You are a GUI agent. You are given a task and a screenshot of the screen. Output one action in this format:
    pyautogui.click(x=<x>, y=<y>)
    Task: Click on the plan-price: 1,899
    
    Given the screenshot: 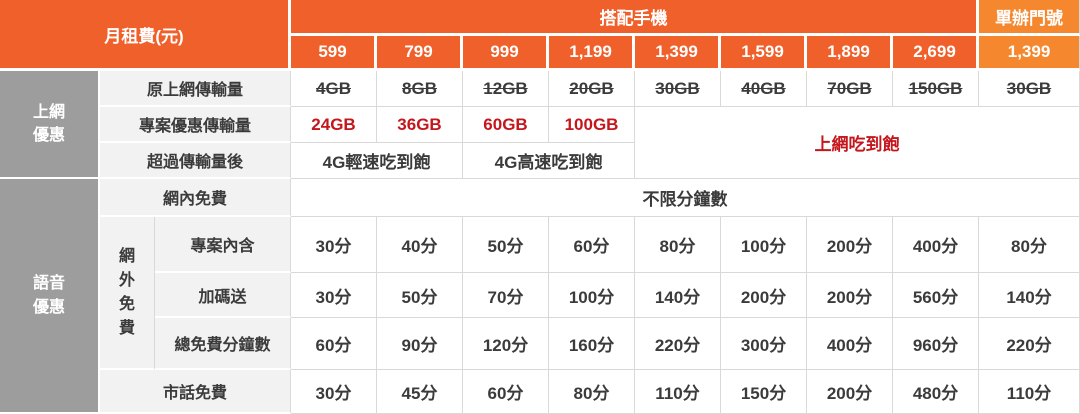 What is the action you would take?
    pyautogui.click(x=850, y=53)
    